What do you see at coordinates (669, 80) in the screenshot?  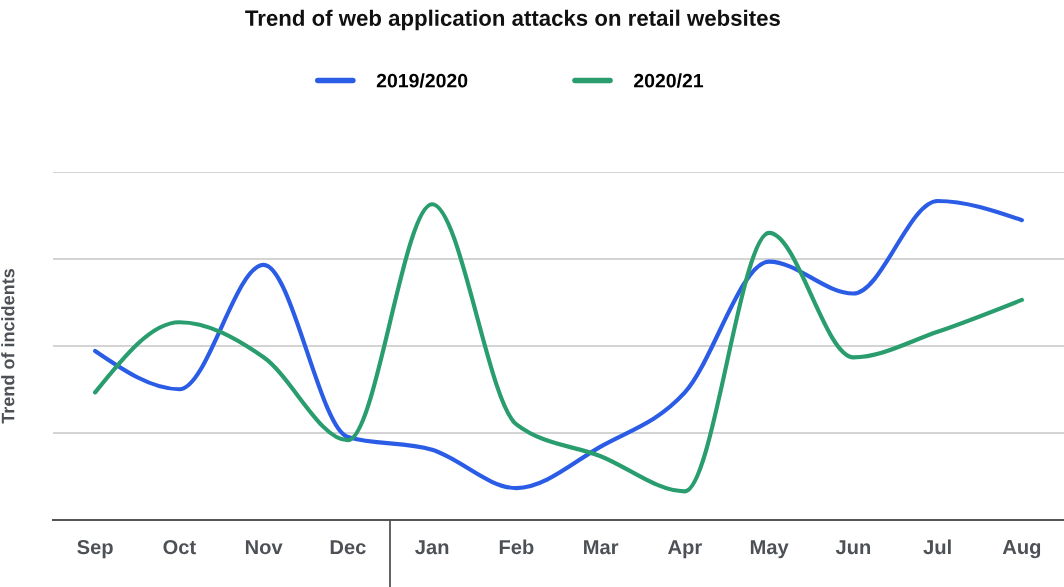 I see `legend-label: 2020/21` at bounding box center [669, 80].